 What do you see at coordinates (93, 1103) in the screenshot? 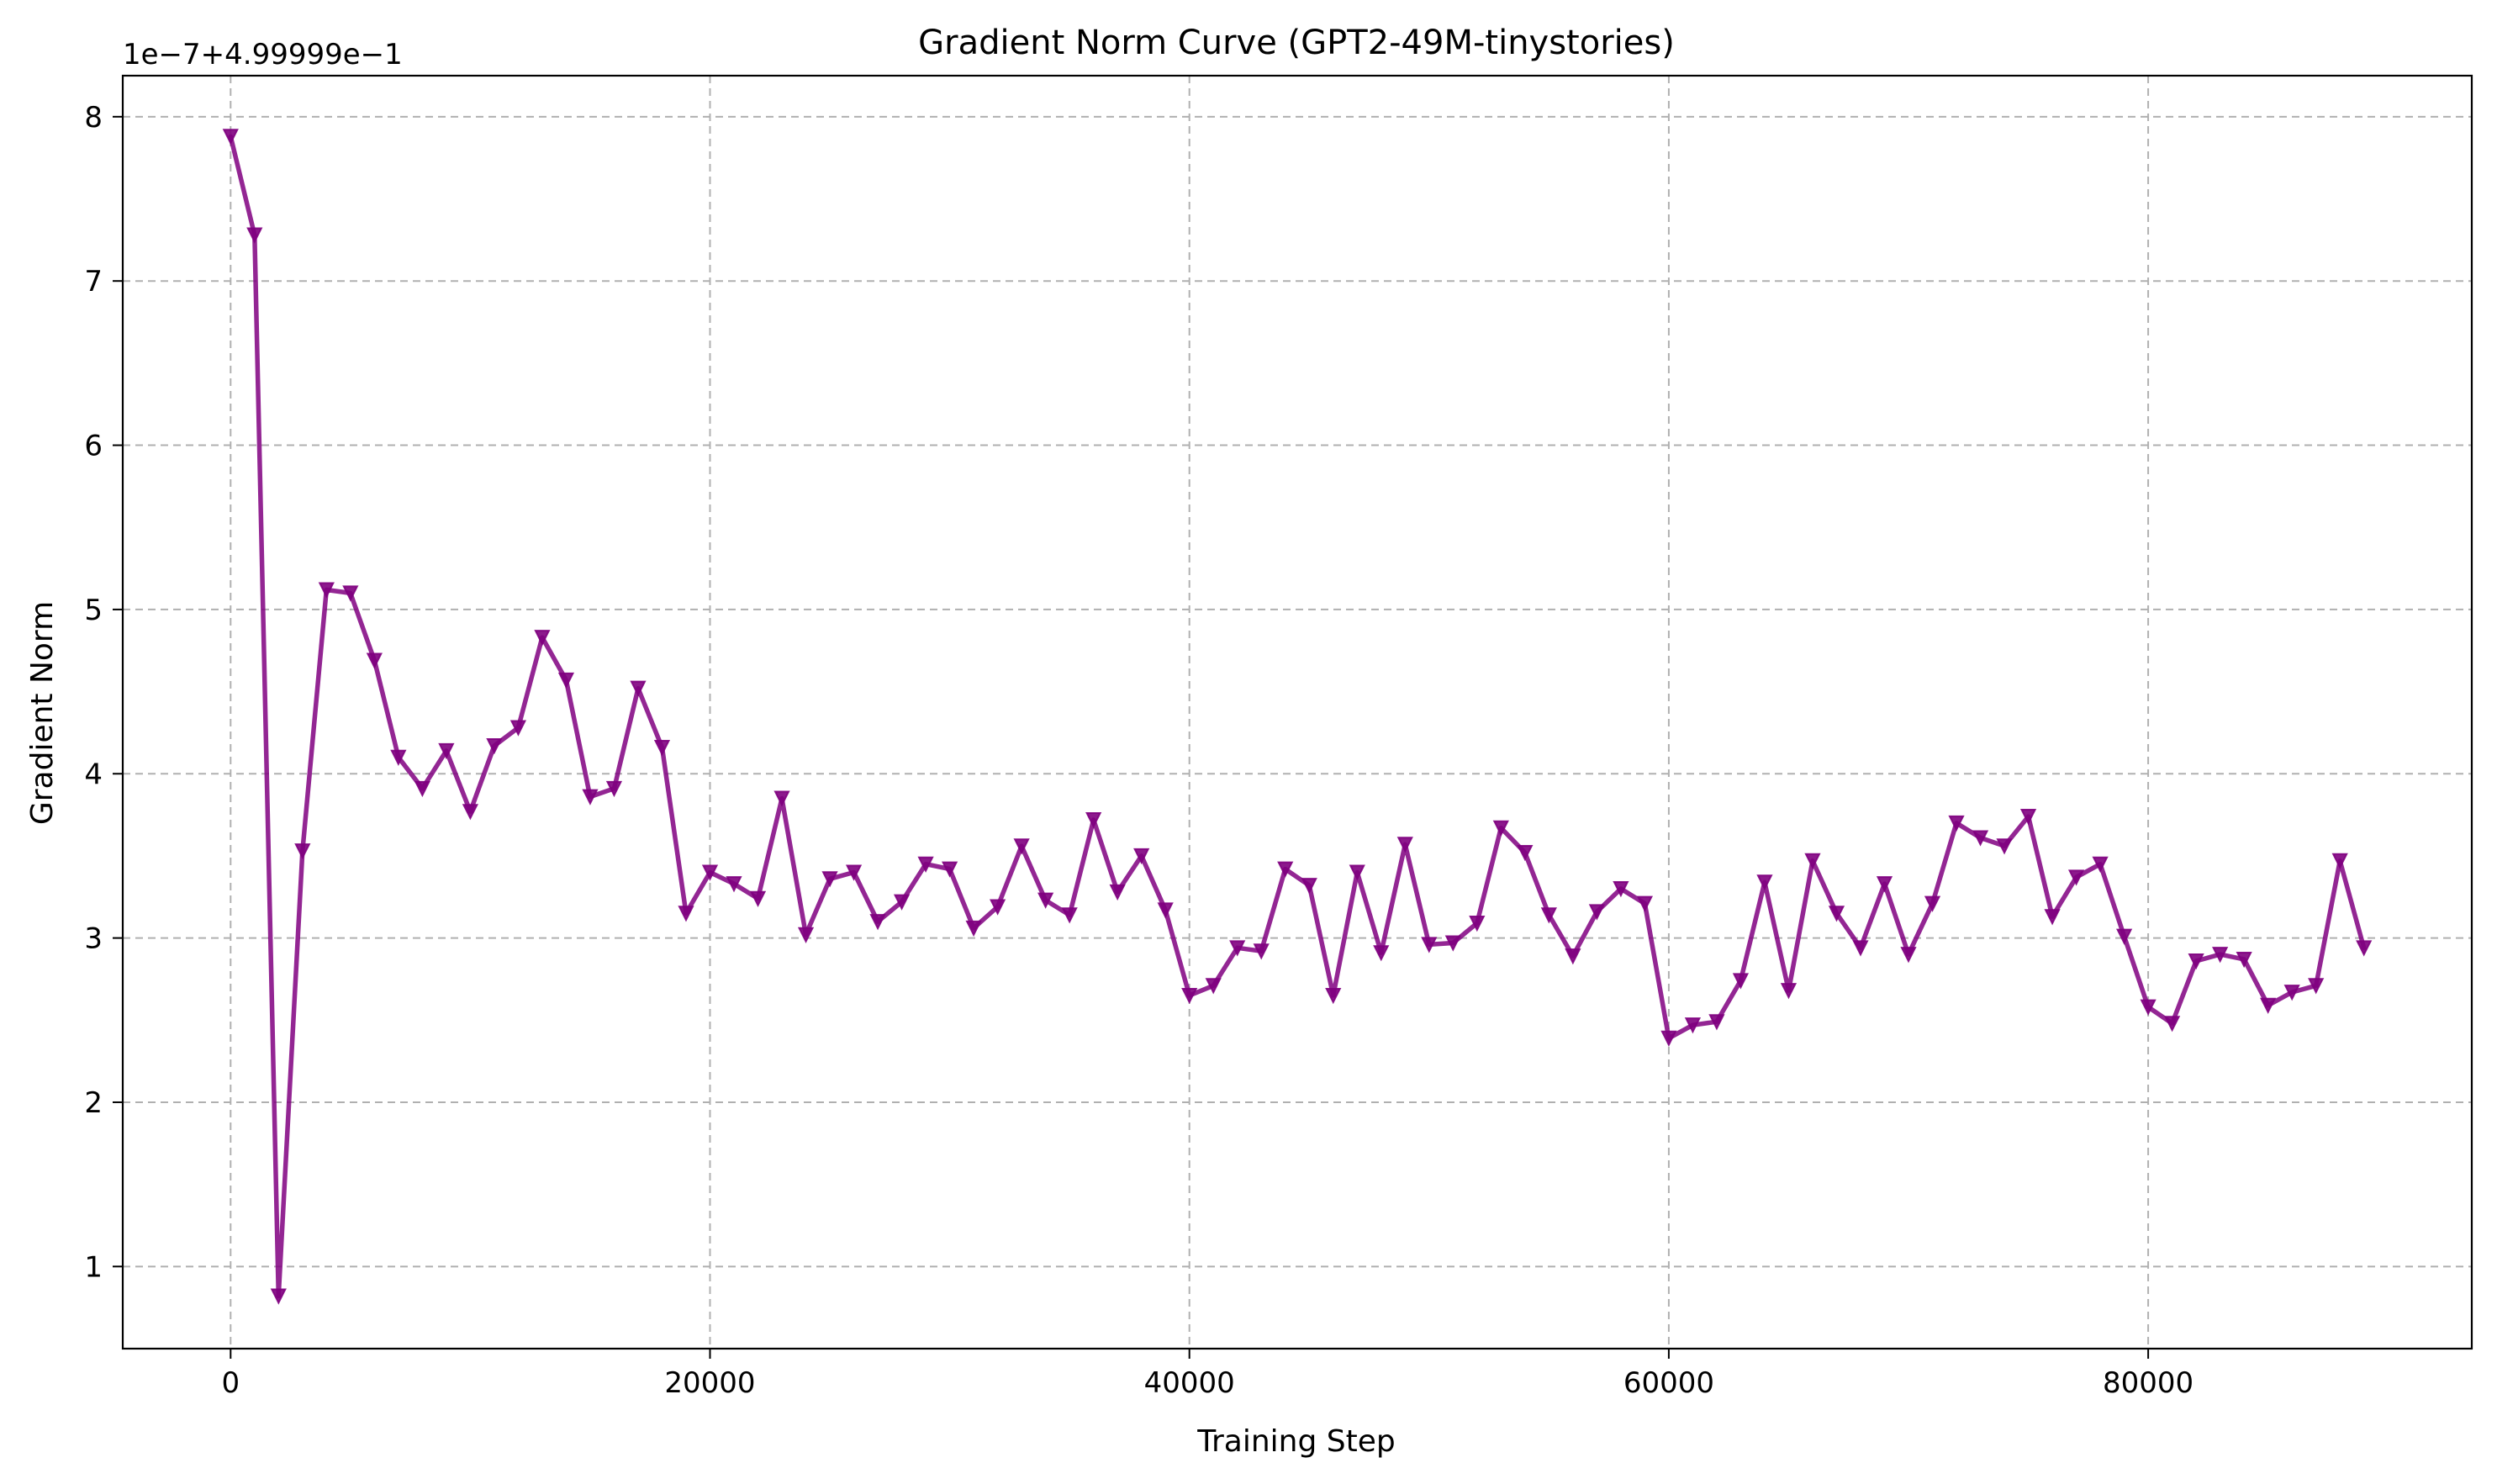
I see `y-tick-label: 2` at bounding box center [93, 1103].